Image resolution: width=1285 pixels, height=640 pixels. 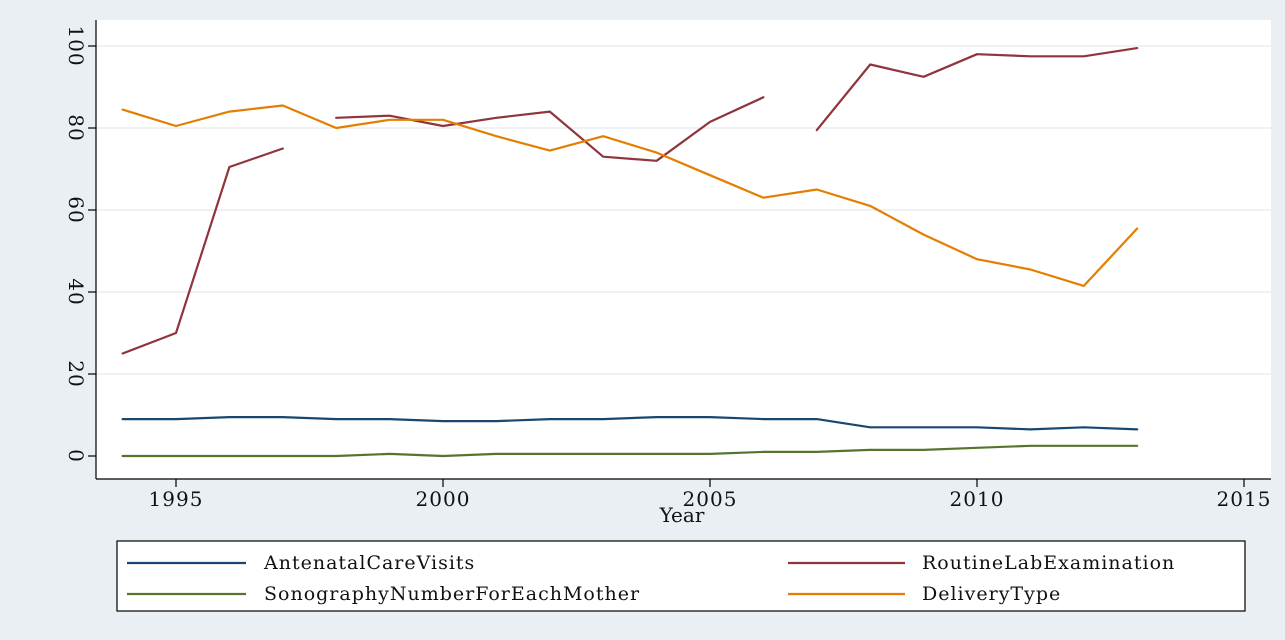 What do you see at coordinates (452, 594) in the screenshot?
I see `legend-label-3: SonographyNumberForEachMother` at bounding box center [452, 594].